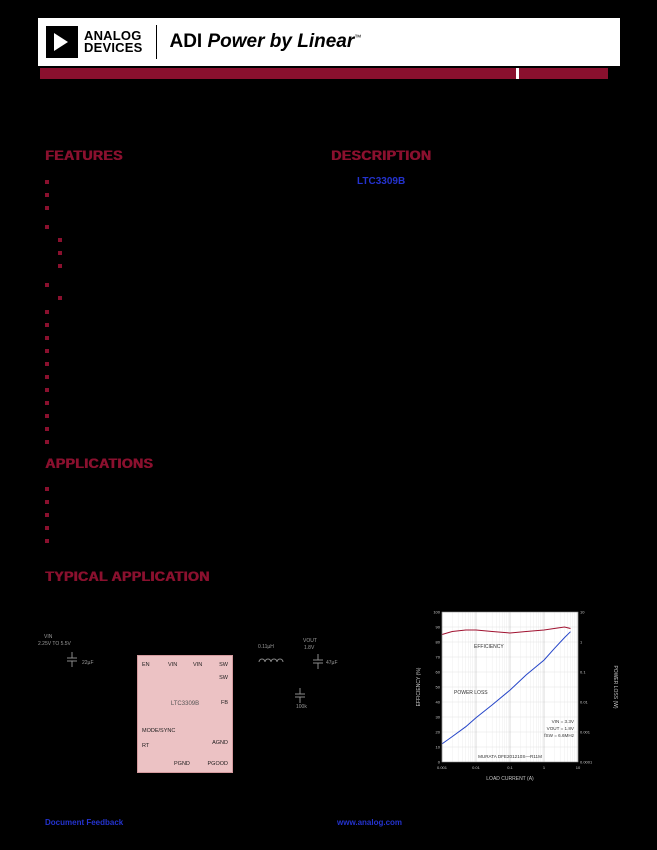  Describe the element at coordinates (88, 663) in the screenshot. I see `schematic-cin-label: 22µF` at that location.